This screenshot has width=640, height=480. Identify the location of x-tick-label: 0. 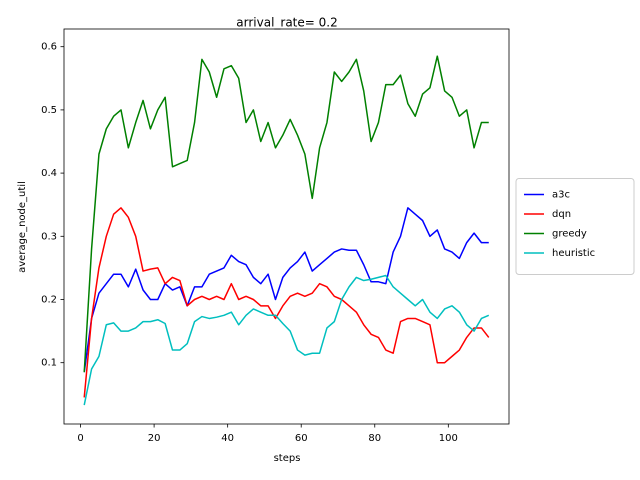
(80, 438).